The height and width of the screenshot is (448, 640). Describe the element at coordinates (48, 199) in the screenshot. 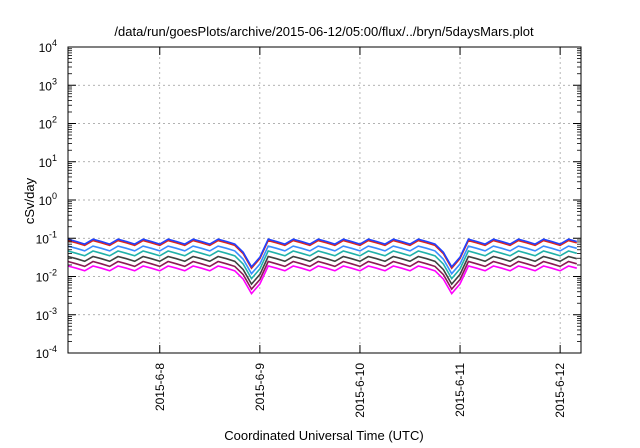

I see `y-tick-label: 10⁰` at that location.